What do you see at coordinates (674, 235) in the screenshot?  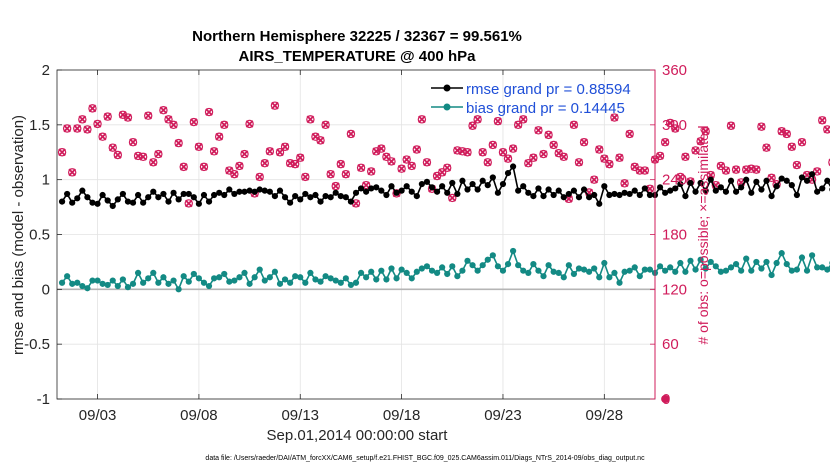 I see `y-right-tick-label: 180` at bounding box center [674, 235].